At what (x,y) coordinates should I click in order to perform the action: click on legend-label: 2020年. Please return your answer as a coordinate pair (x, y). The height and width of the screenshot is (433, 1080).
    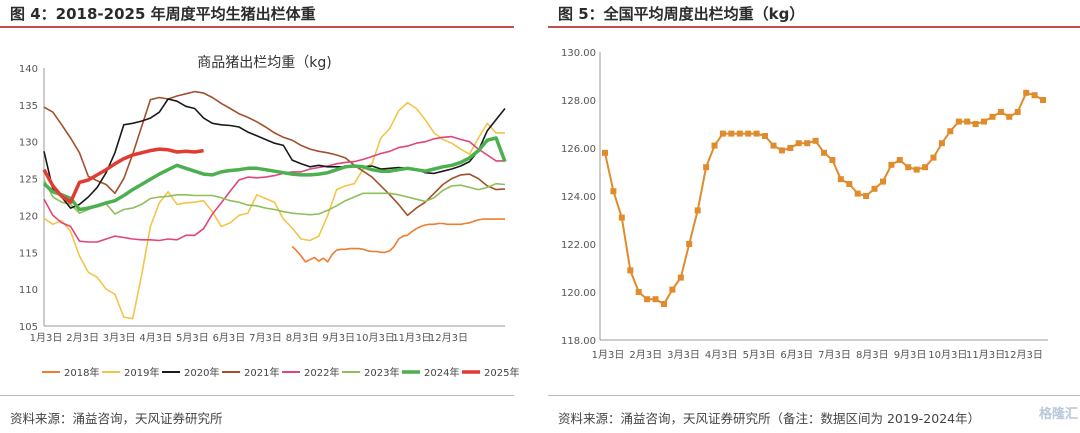
    Looking at the image, I should click on (201, 372).